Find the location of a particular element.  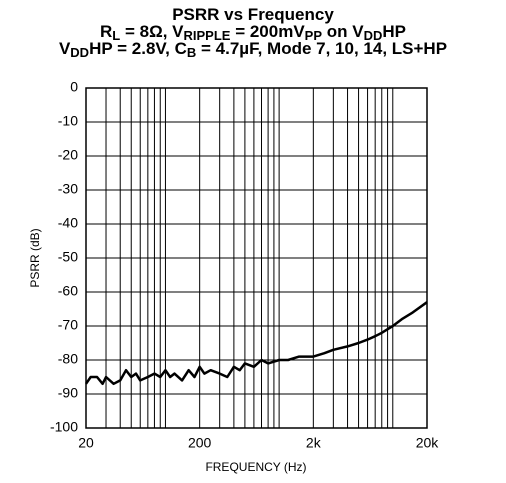

y-tick-label: -40 is located at coordinates (68, 223).